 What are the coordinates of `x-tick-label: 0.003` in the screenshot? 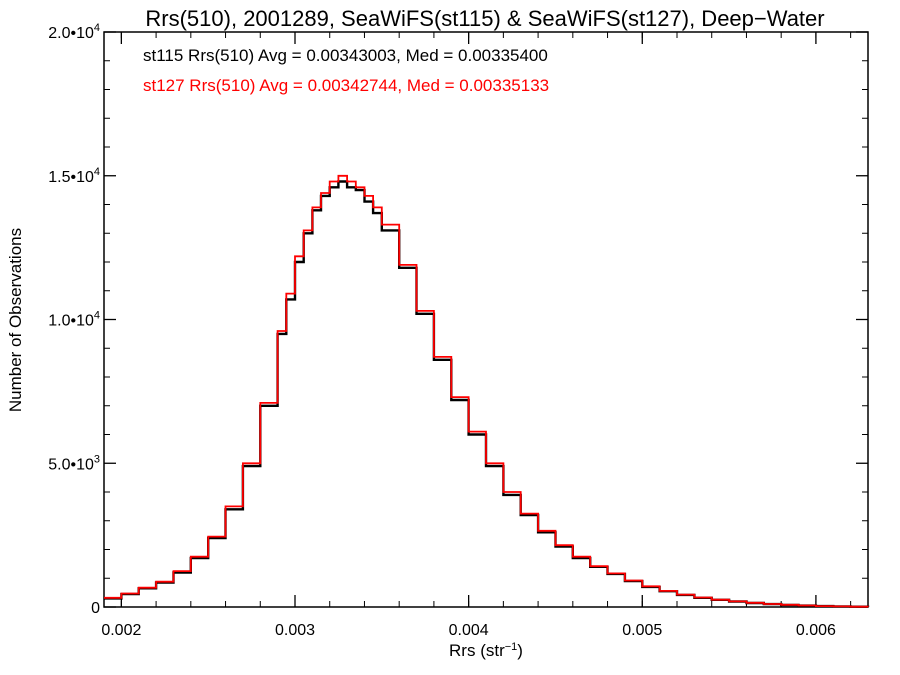 It's located at (295, 630).